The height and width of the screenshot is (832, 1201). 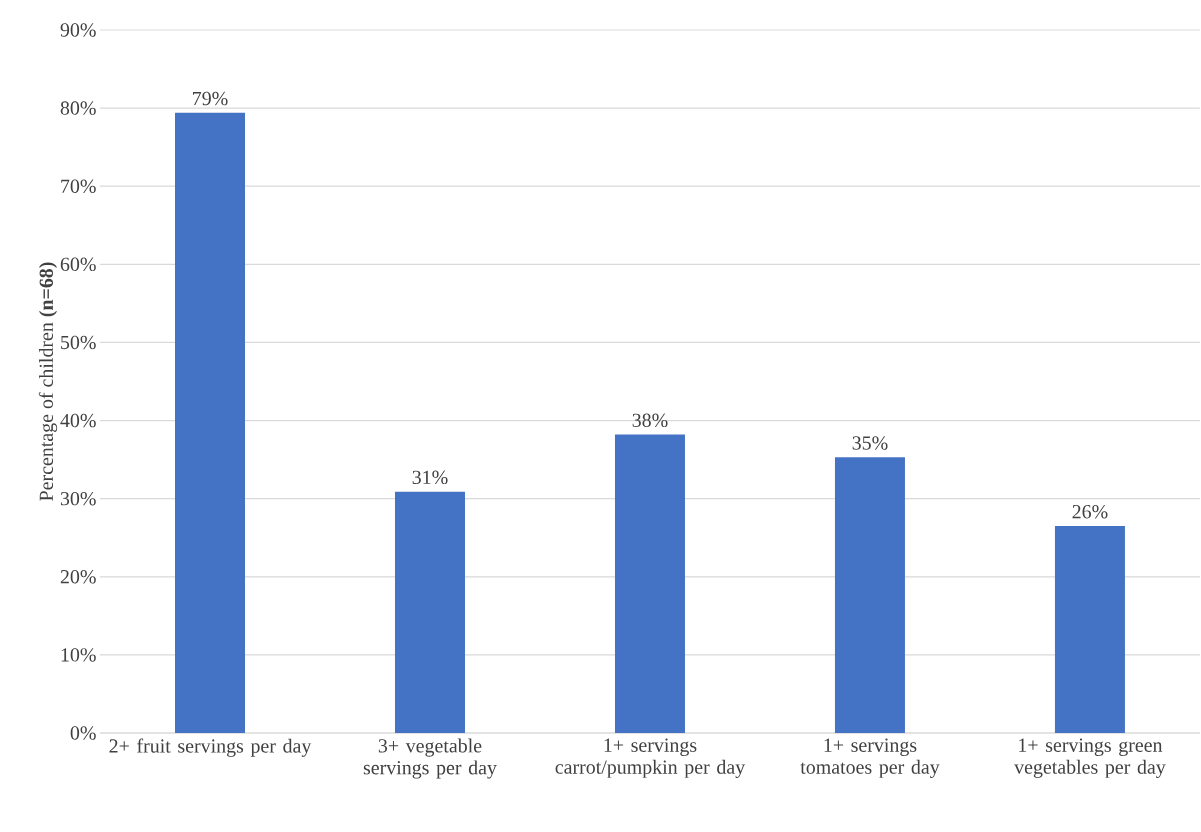 I want to click on y-axis-title: Percentage of children (n=68), so click(x=48, y=381).